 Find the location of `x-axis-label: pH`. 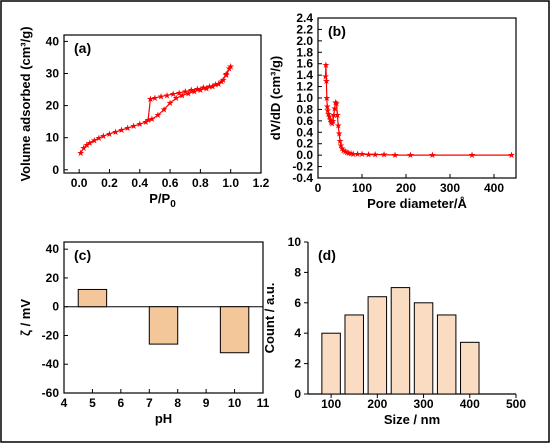

x-axis-label: pH is located at coordinates (163, 418).